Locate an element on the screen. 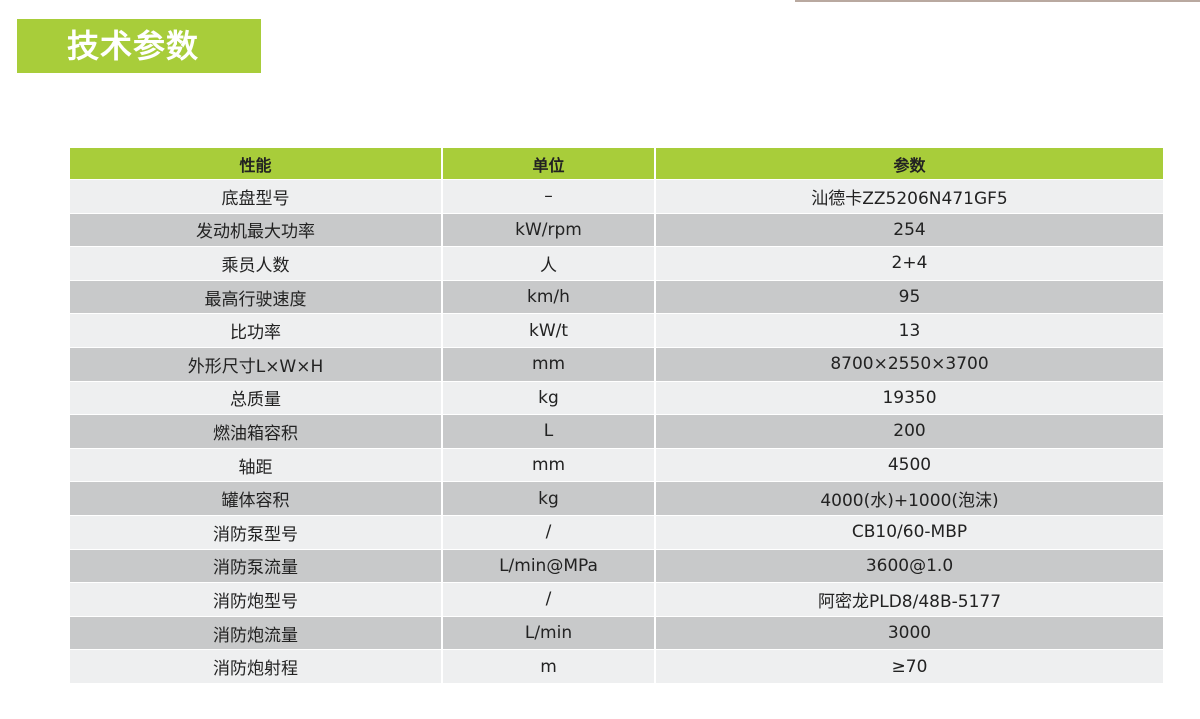 The image size is (1200, 719). spec-unit: m is located at coordinates (548, 666).